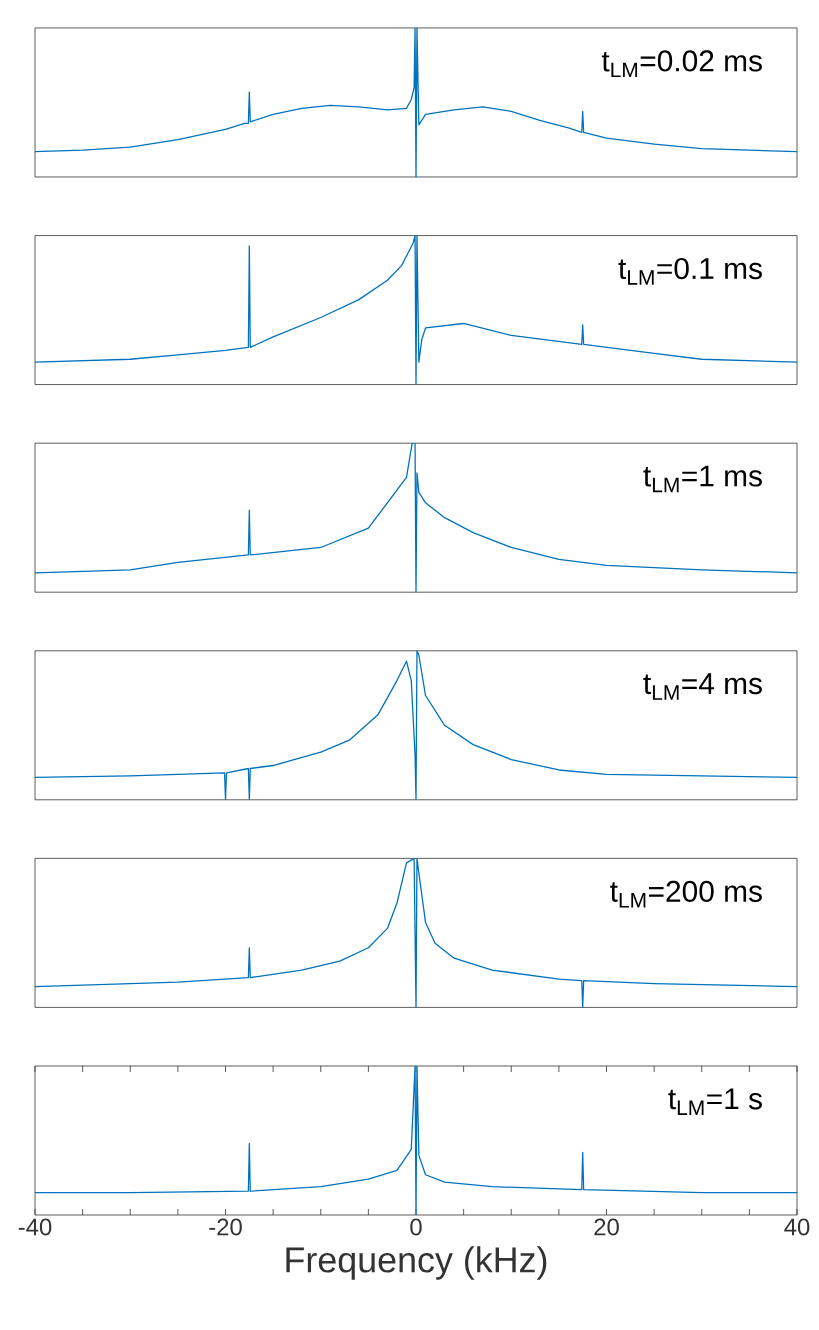 The width and height of the screenshot is (819, 1330). What do you see at coordinates (35, 1227) in the screenshot?
I see `x-tick-label: -40` at bounding box center [35, 1227].